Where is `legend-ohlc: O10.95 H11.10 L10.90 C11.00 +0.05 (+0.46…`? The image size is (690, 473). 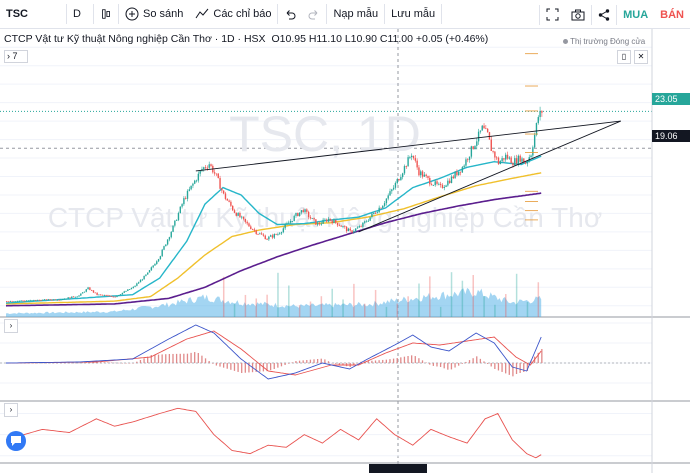
legend-ohlc: O10.95 H11.10 L10.90 C11.00 +0.05 (+0.46… is located at coordinates (380, 39).